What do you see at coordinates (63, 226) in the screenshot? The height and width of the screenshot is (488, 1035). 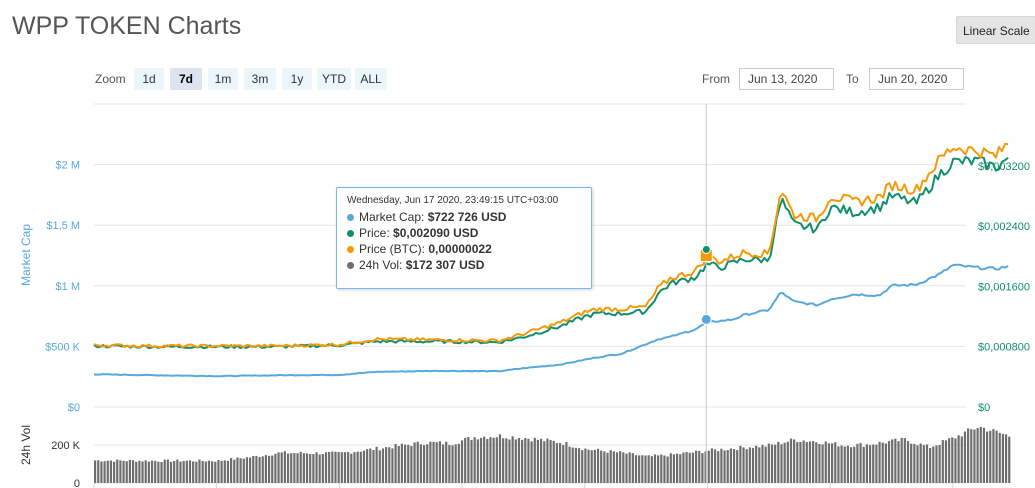 I see `left-tick-label: $1,5 M` at bounding box center [63, 226].